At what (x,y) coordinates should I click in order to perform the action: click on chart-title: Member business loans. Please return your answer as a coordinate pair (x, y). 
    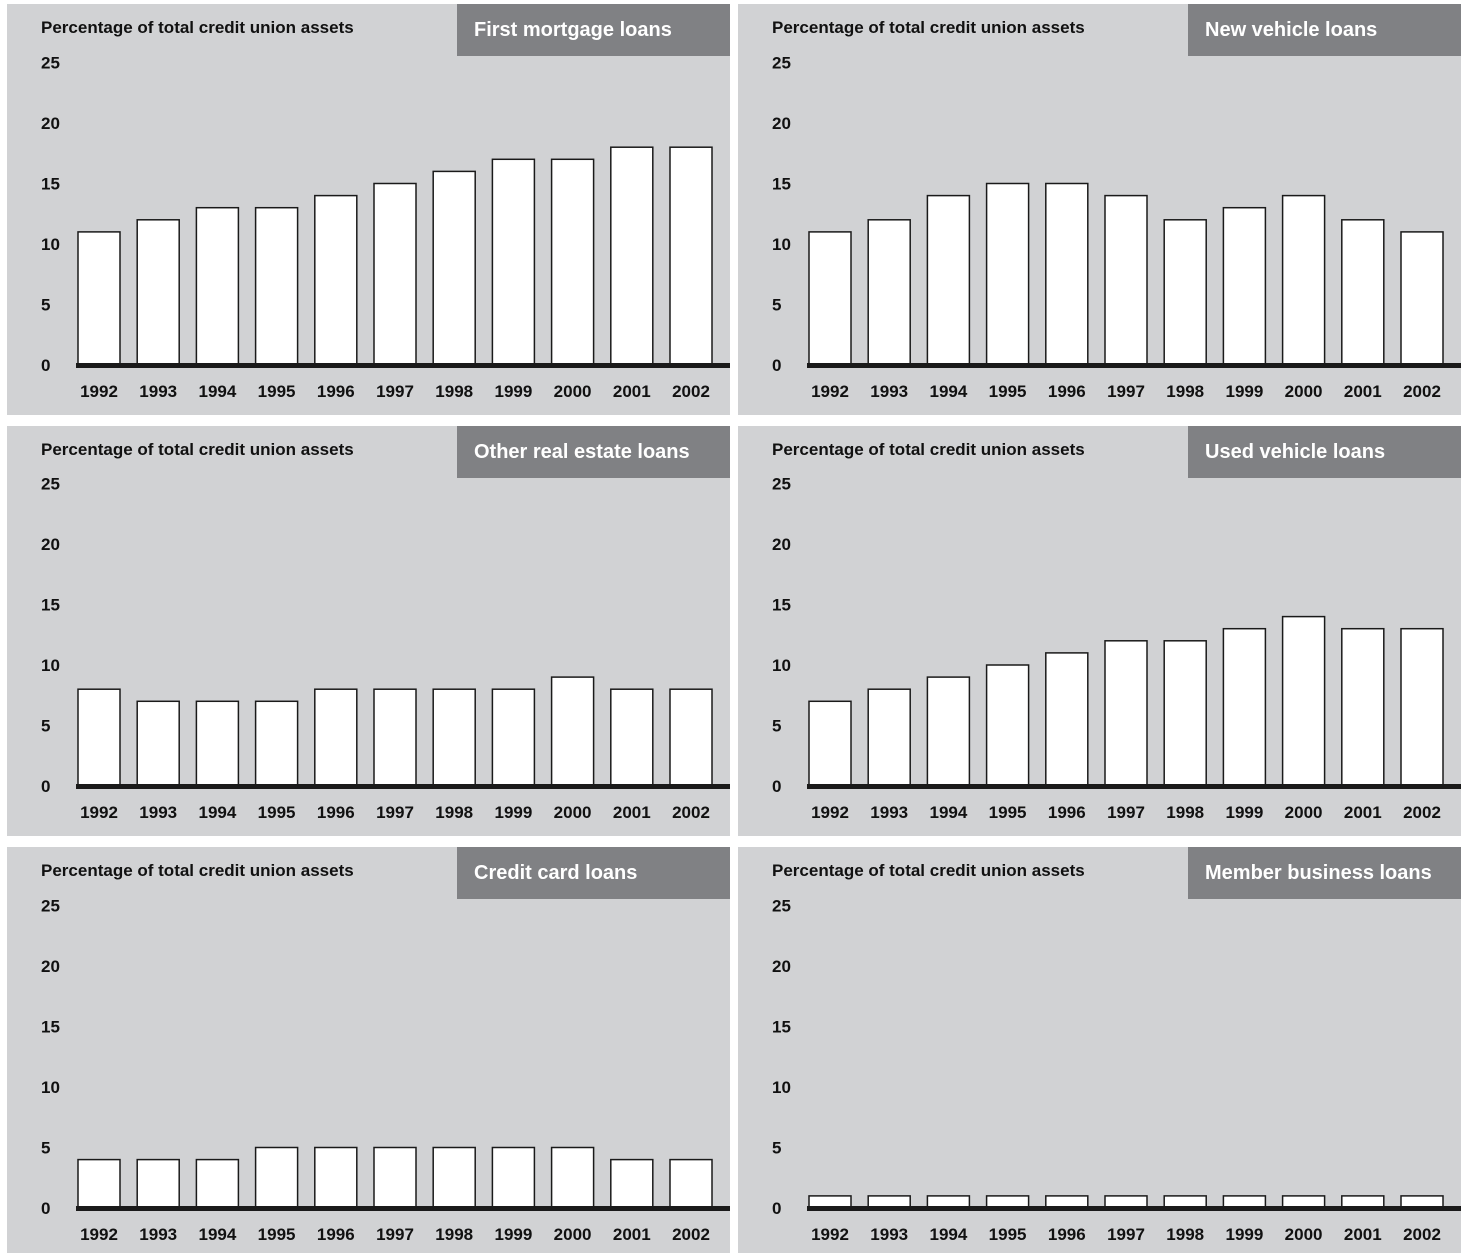
    Looking at the image, I should click on (1324, 873).